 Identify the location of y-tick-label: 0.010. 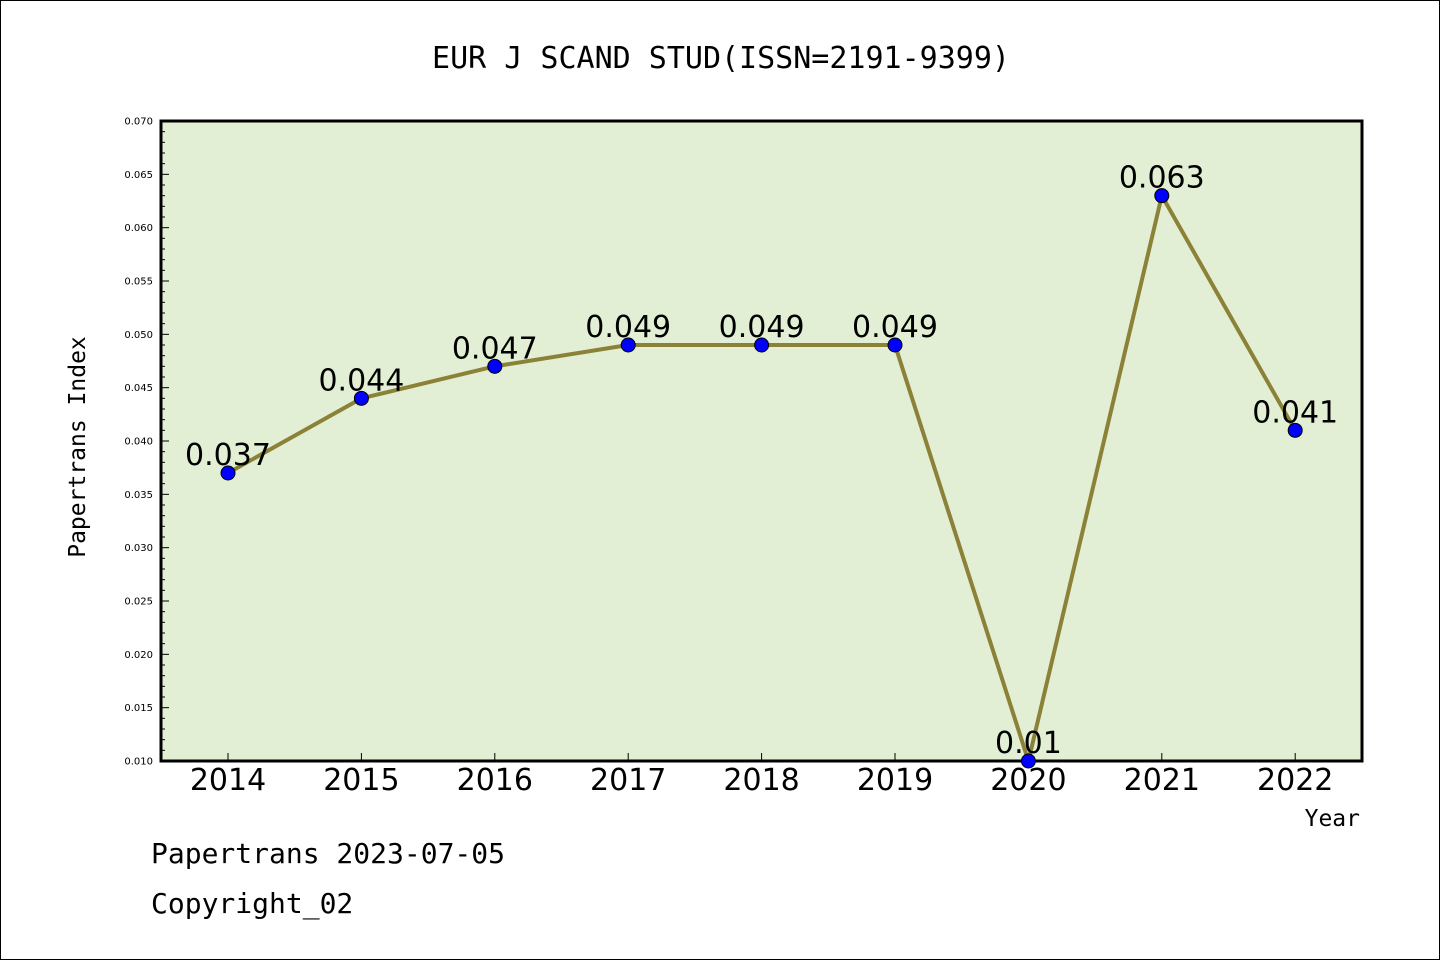
(138, 762).